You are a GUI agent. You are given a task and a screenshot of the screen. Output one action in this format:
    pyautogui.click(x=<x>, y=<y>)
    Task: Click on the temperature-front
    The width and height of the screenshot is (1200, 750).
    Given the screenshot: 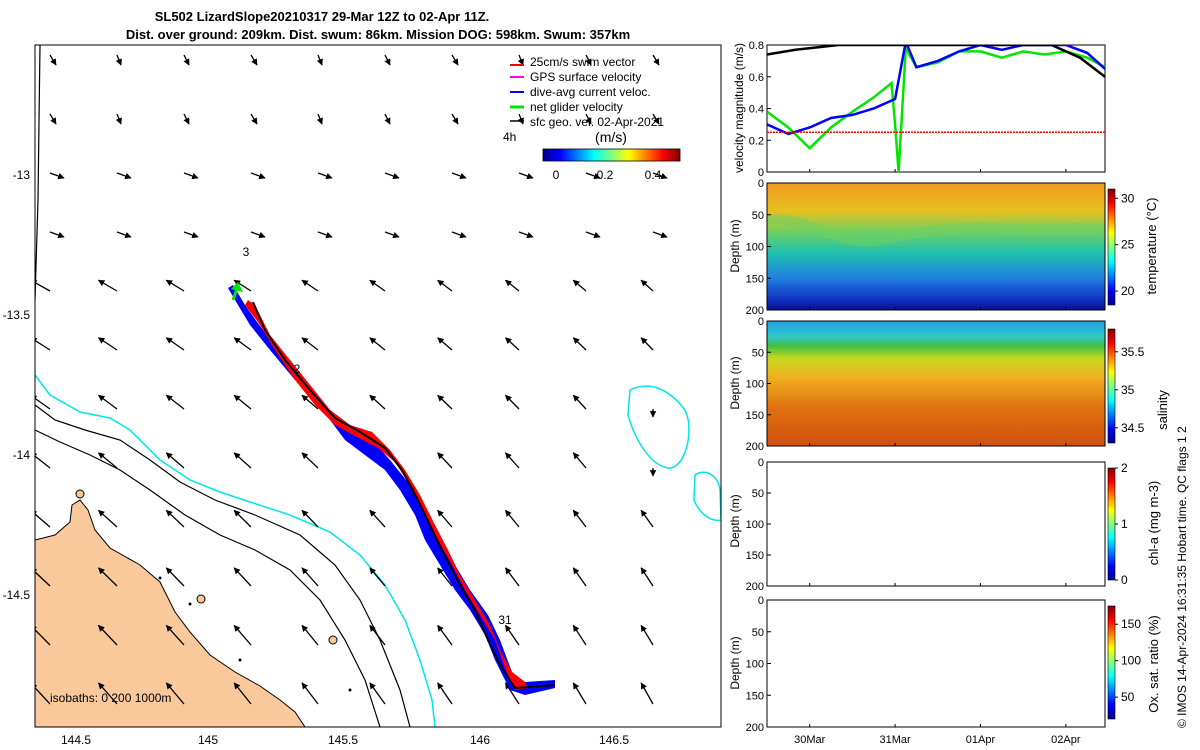 What is the action you would take?
    pyautogui.click(x=936, y=230)
    